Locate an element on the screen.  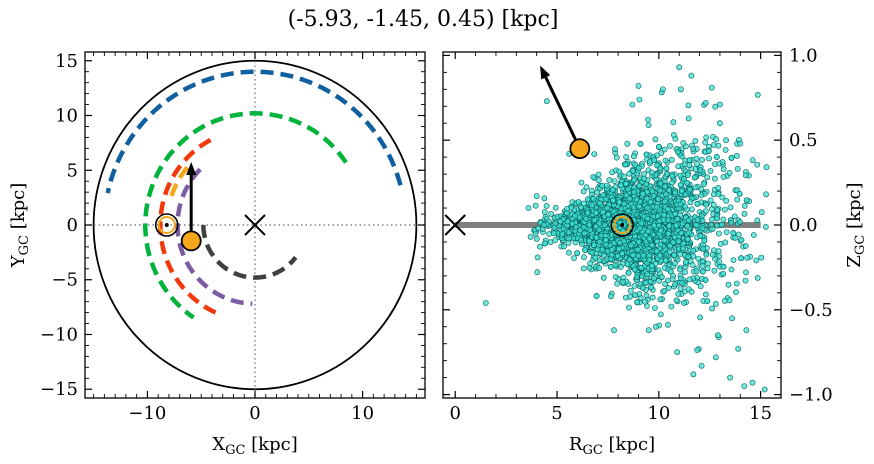
left-ytick-label: 15 is located at coordinates (66, 61).